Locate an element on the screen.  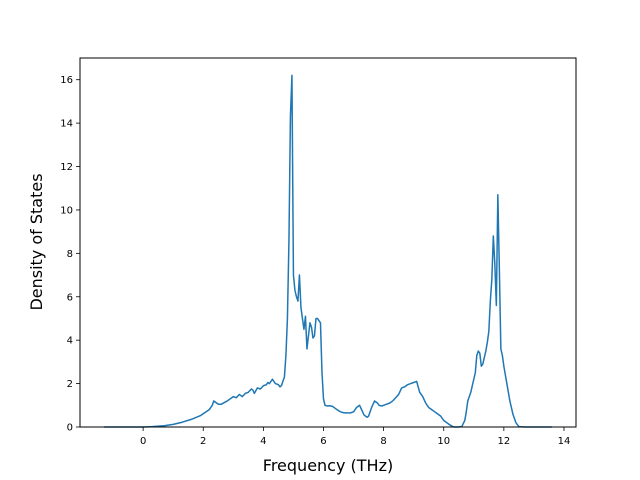
y-tick-label: 2 is located at coordinates (70, 384).